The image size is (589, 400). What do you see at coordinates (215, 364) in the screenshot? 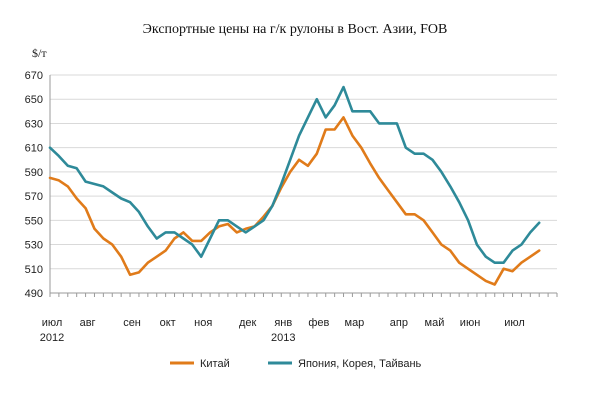
I see `legend-label: Китай` at bounding box center [215, 364].